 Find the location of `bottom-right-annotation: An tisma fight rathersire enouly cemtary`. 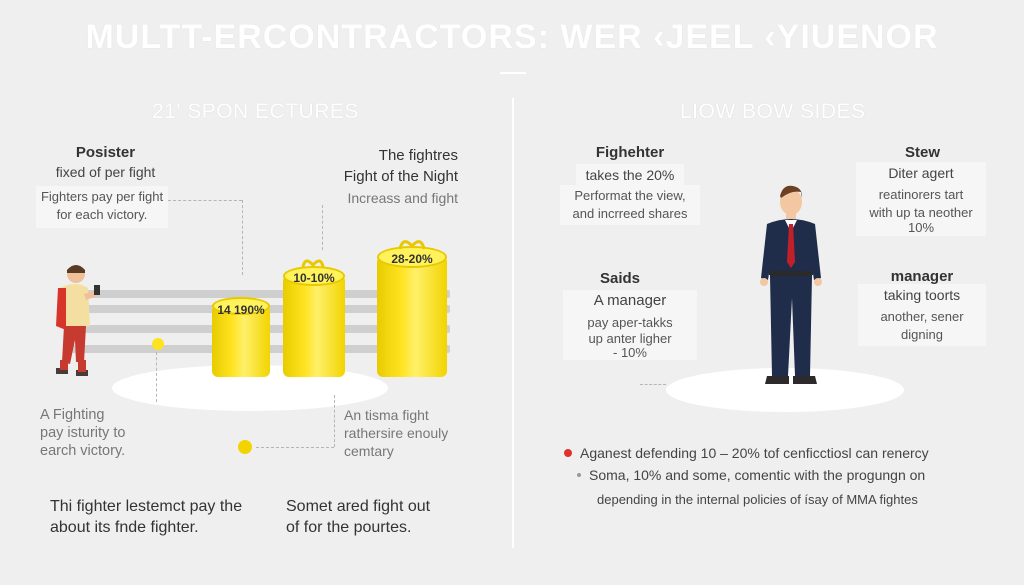

bottom-right-annotation: An tisma fight rathersire enouly cemtary is located at coordinates (414, 433).